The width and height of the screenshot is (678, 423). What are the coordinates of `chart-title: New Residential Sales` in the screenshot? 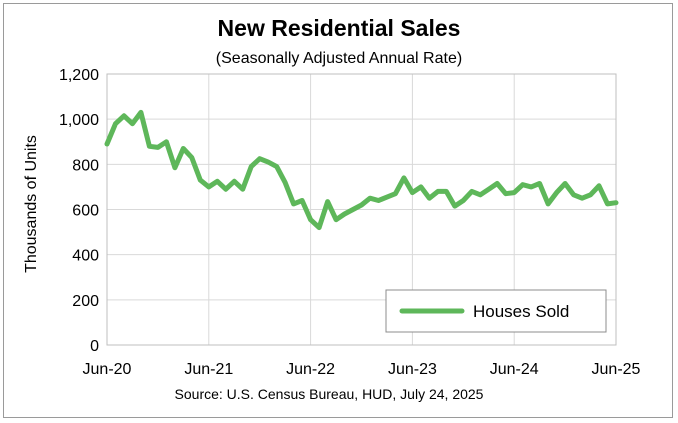 It's located at (339, 28).